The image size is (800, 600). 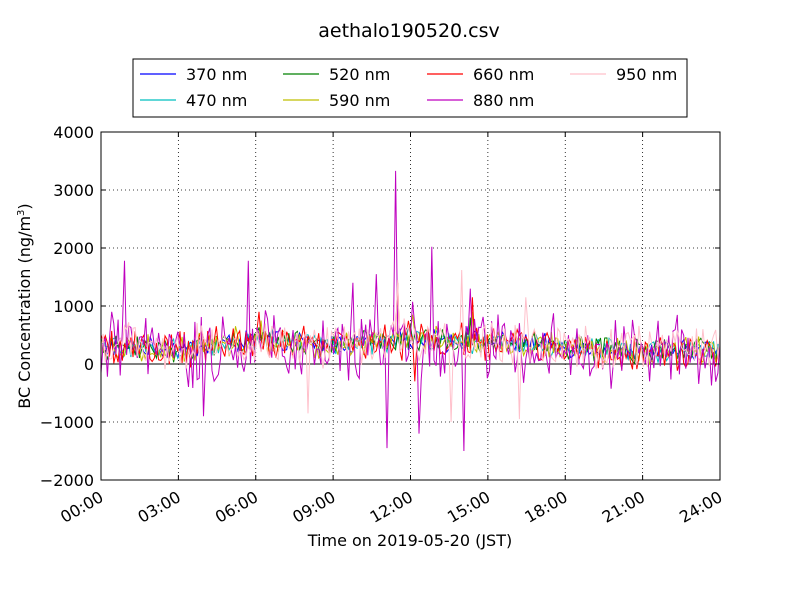 What do you see at coordinates (216, 100) in the screenshot?
I see `legend-entry-label: 470 nm` at bounding box center [216, 100].